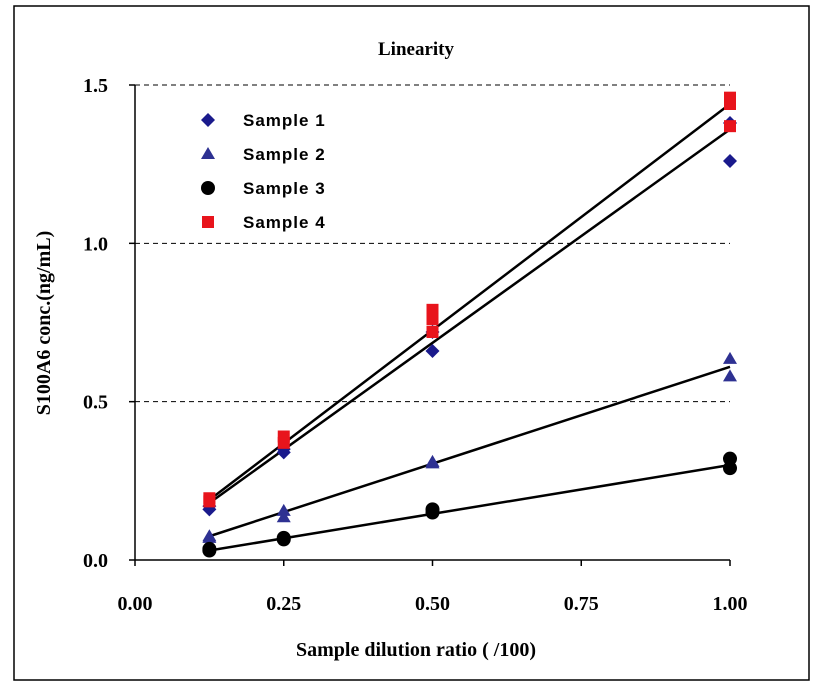 The width and height of the screenshot is (815, 686). What do you see at coordinates (284, 188) in the screenshot?
I see `legend-label-sample-3: Sample 3` at bounding box center [284, 188].